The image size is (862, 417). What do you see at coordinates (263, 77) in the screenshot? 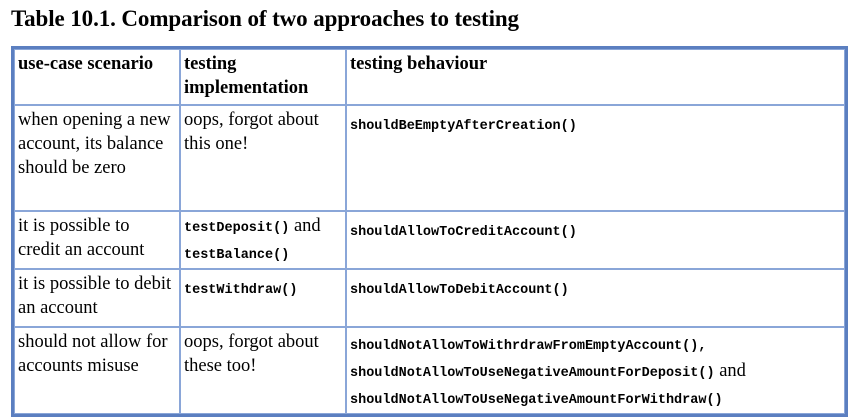
I see `header-implementation: testing implementation` at bounding box center [263, 77].